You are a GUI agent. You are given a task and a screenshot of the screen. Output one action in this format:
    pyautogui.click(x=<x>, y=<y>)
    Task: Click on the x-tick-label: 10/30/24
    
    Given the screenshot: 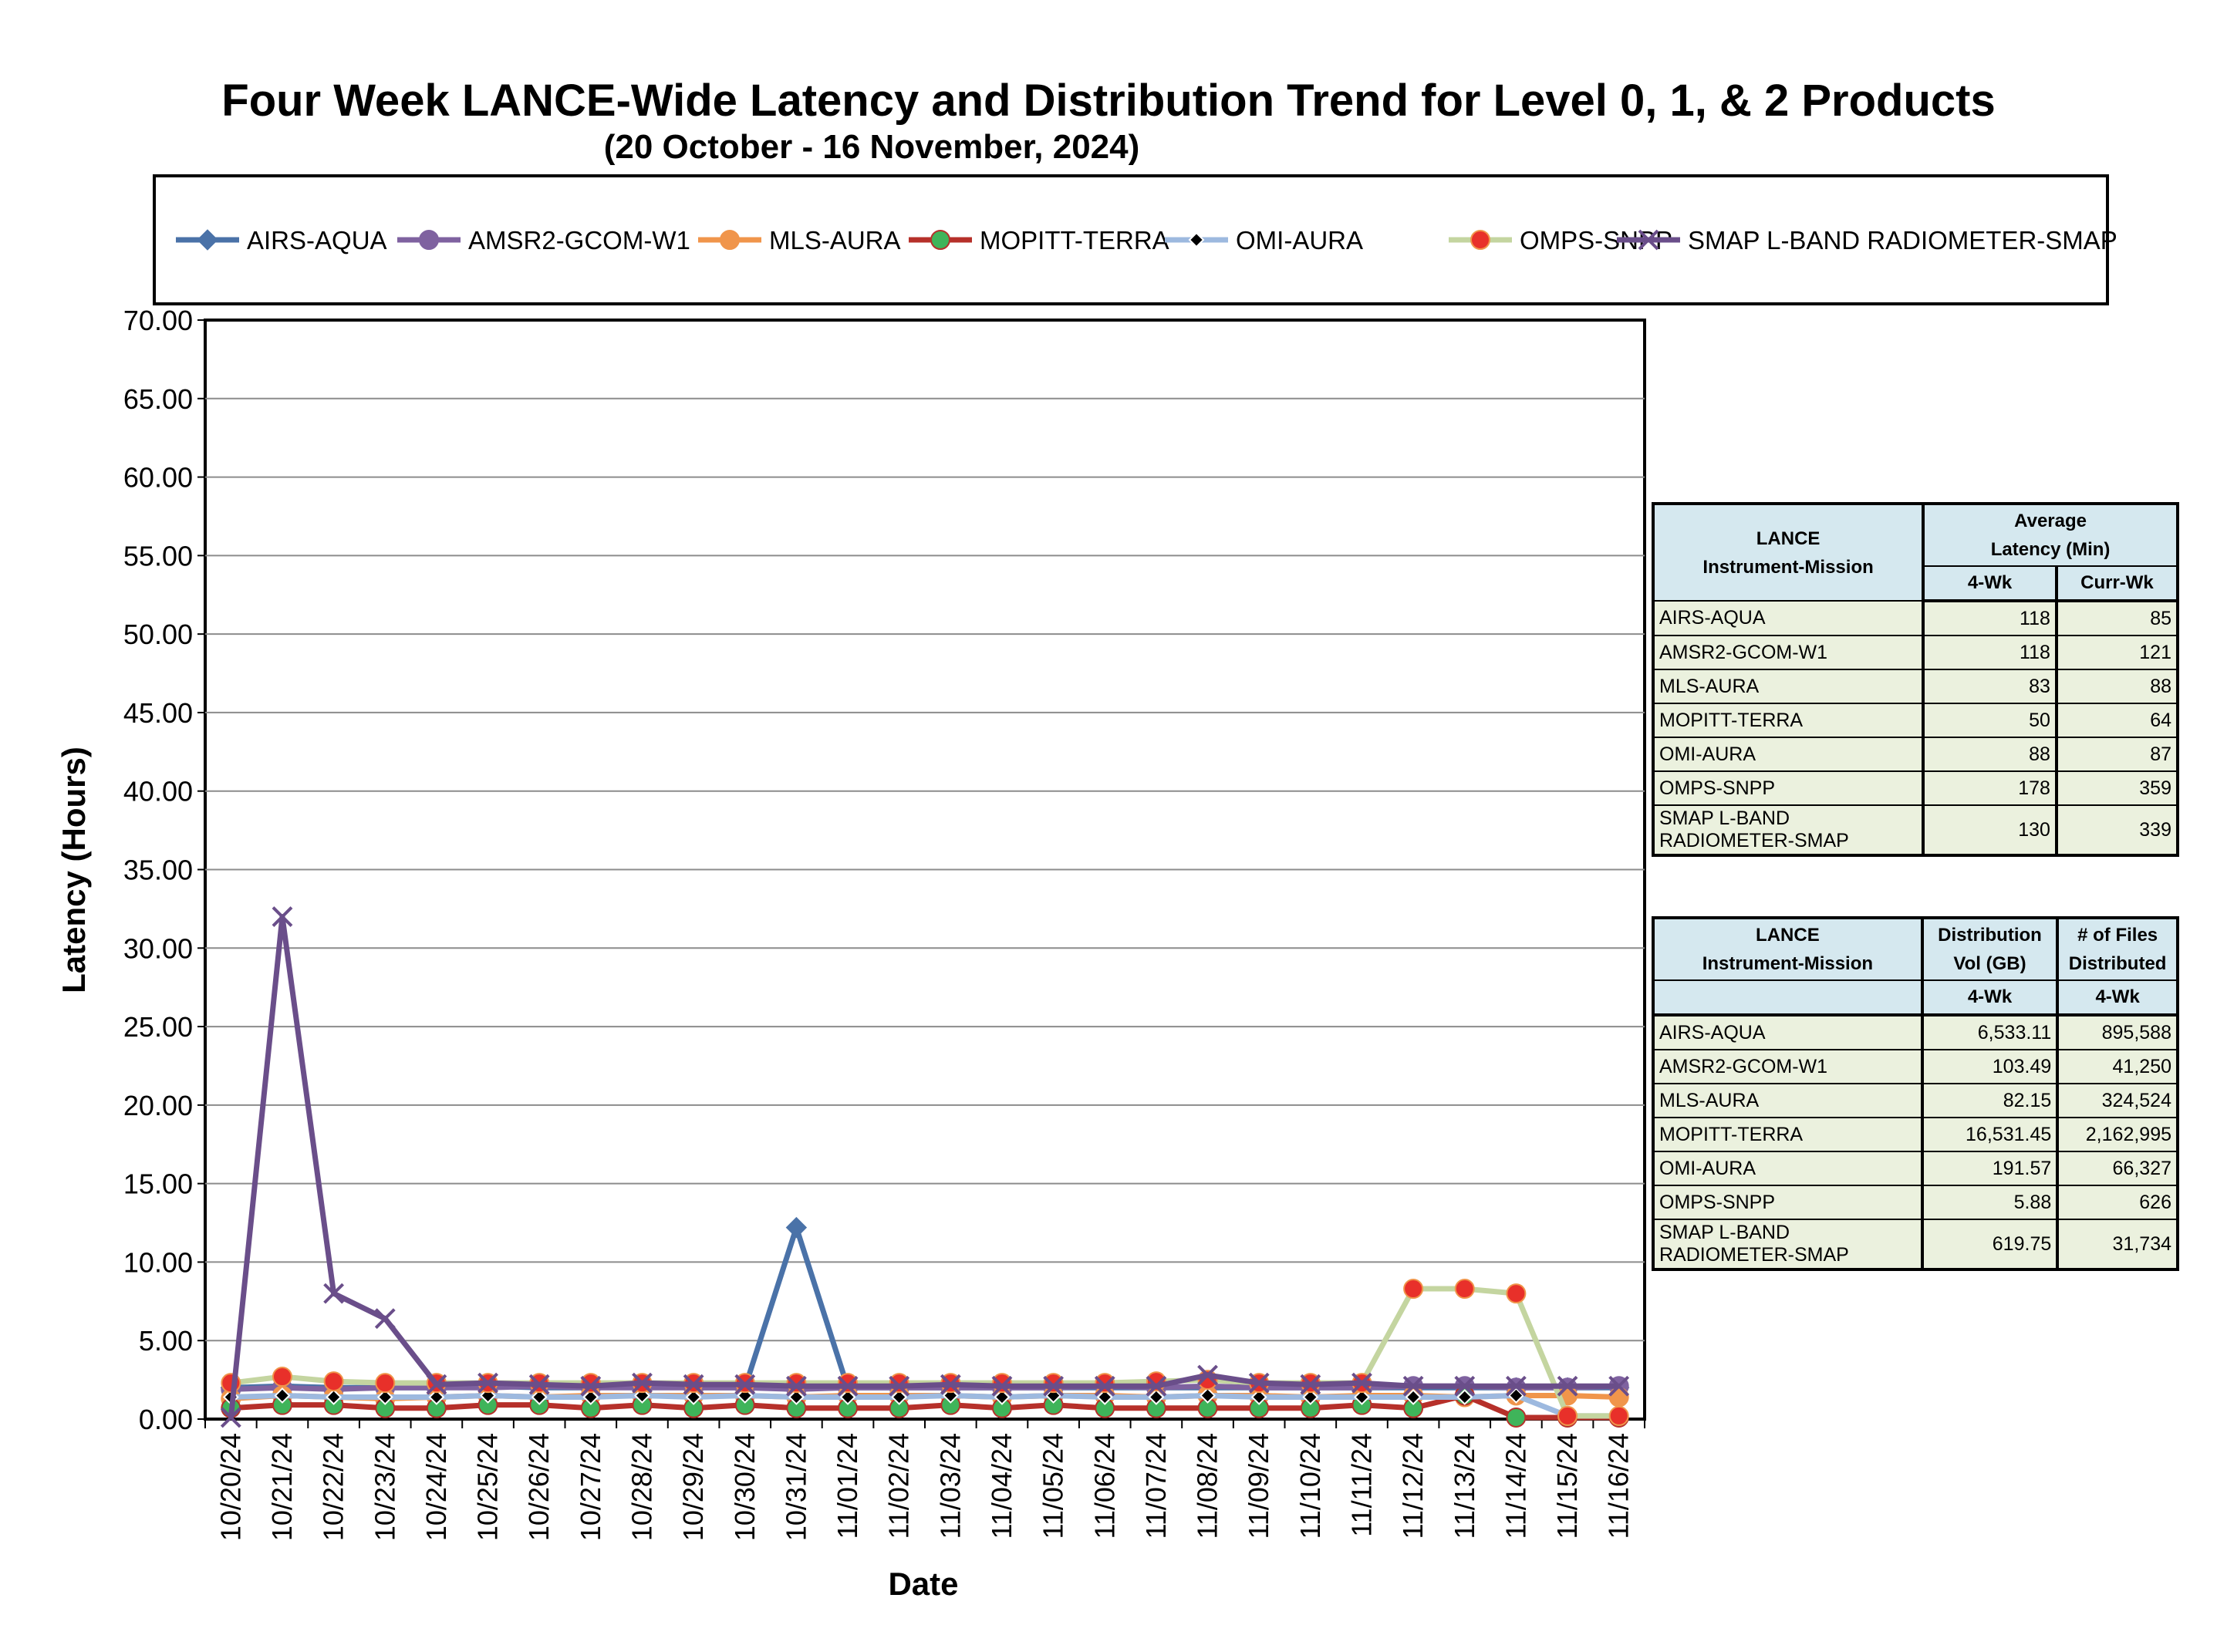 What is the action you would take?
    pyautogui.click(x=745, y=1487)
    